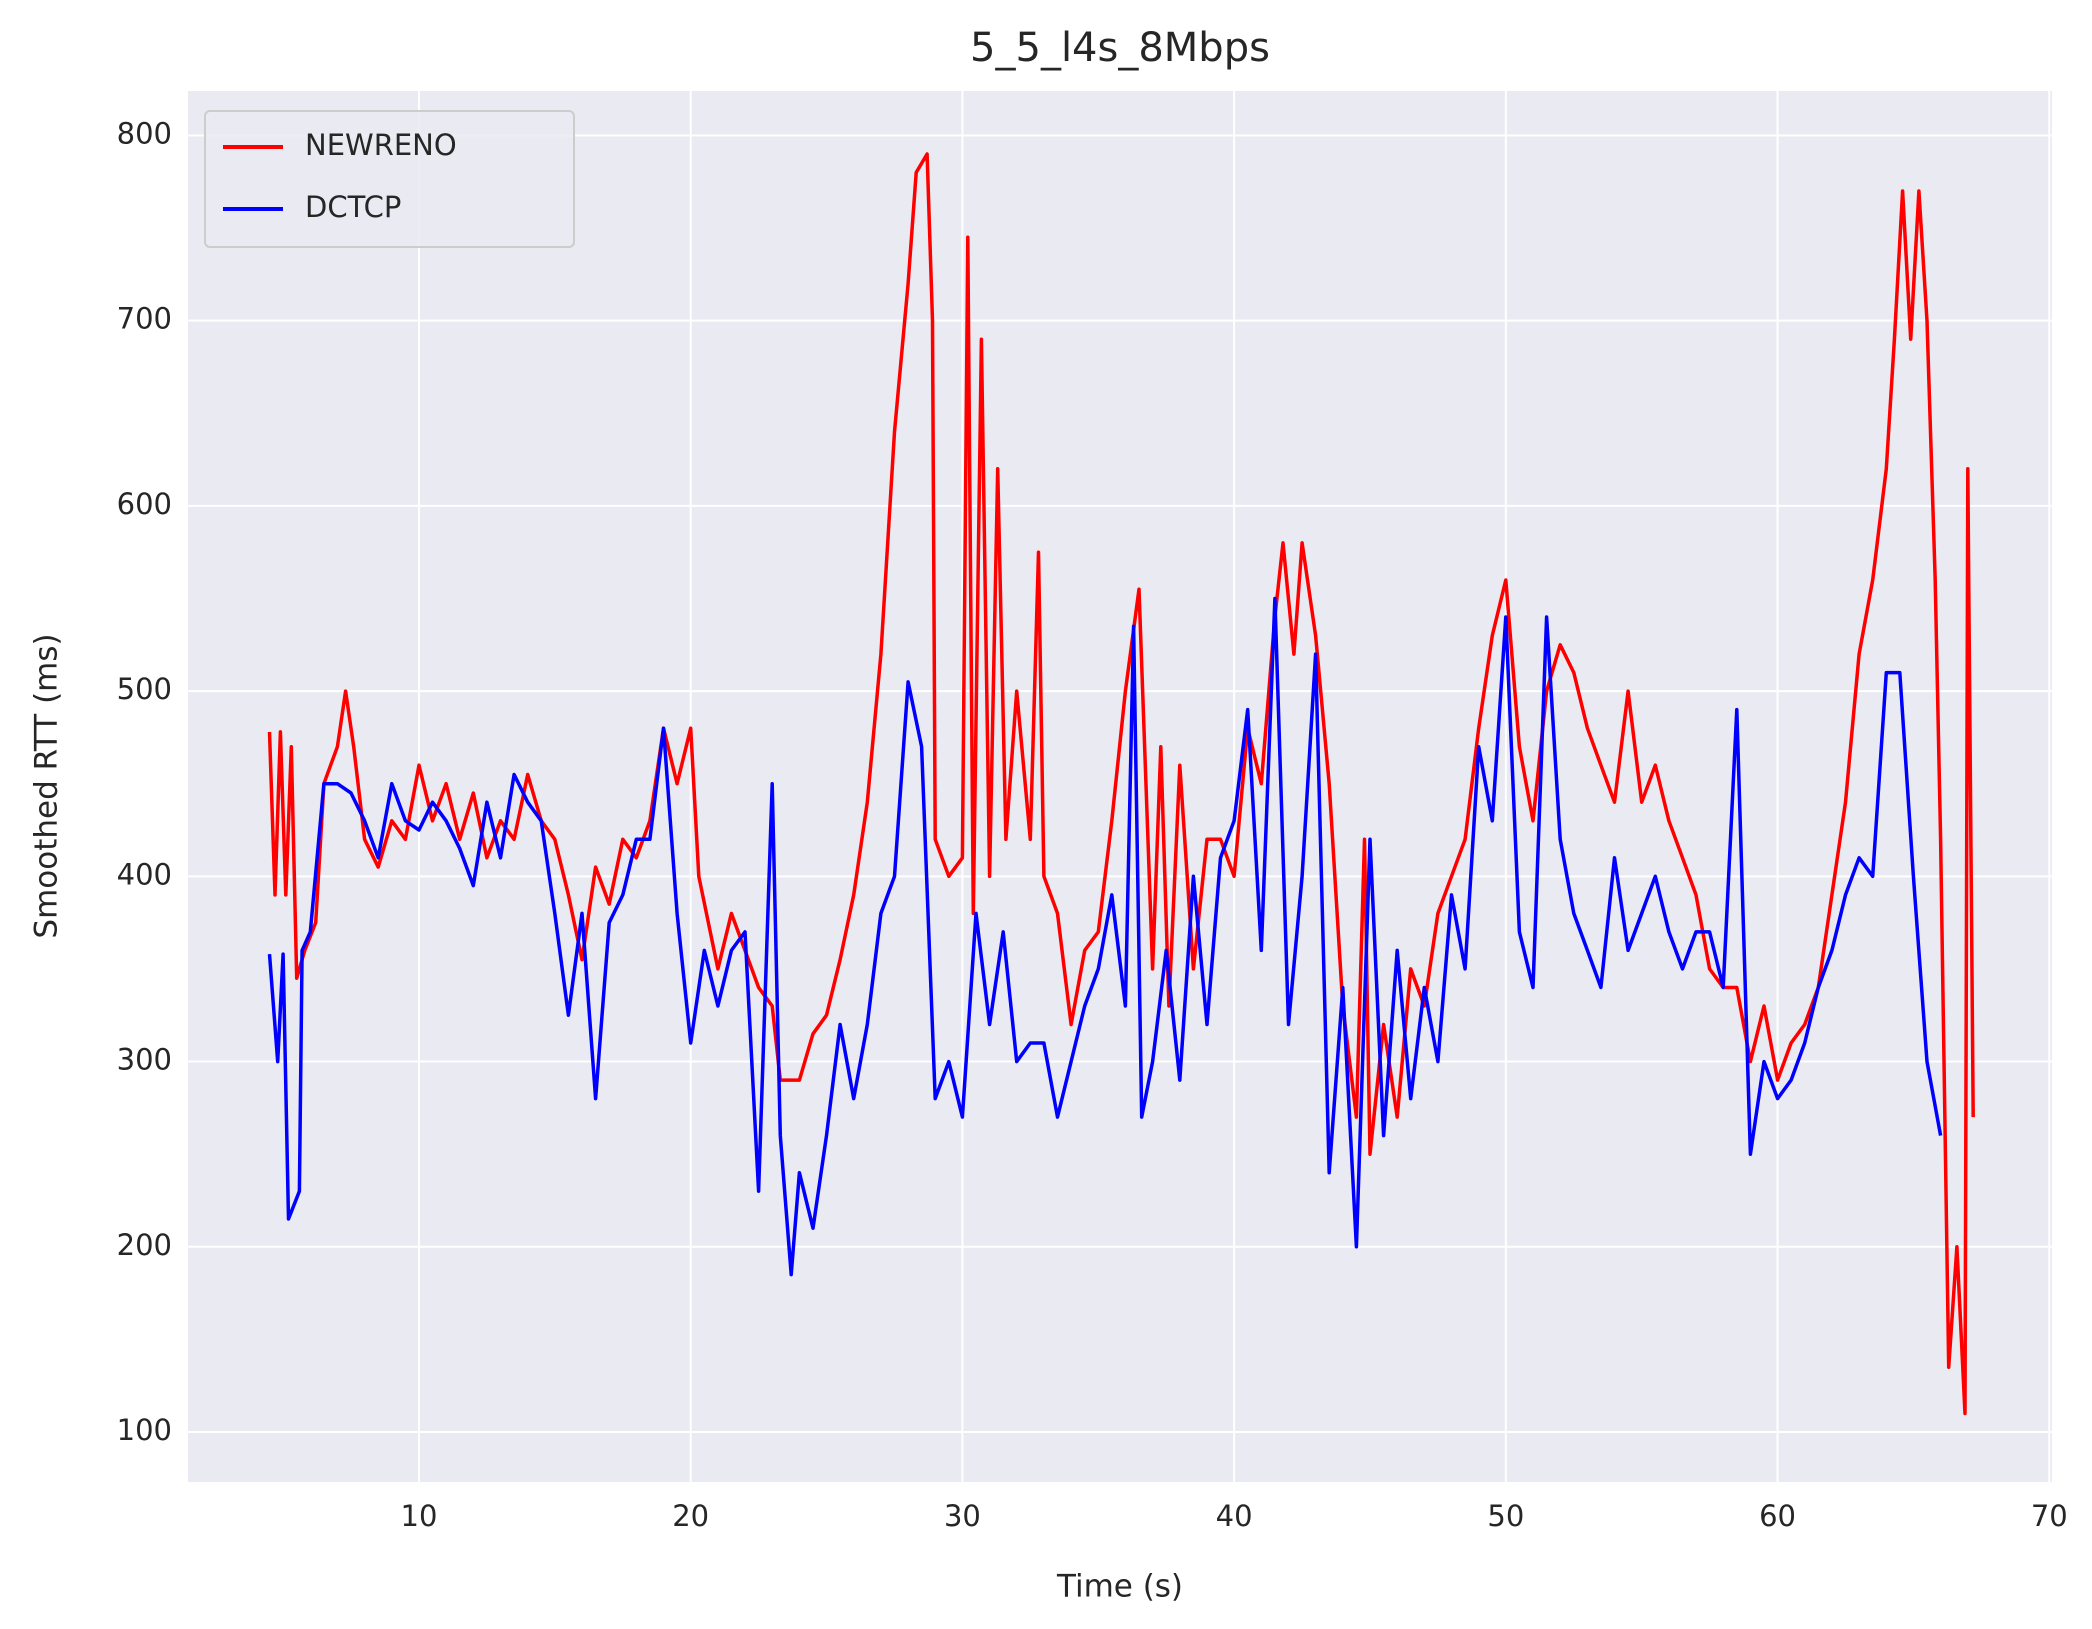 This screenshot has height=1629, width=2092. Describe the element at coordinates (1120, 48) in the screenshot. I see `chart-title: 5_5_l4s_8Mbps` at that location.